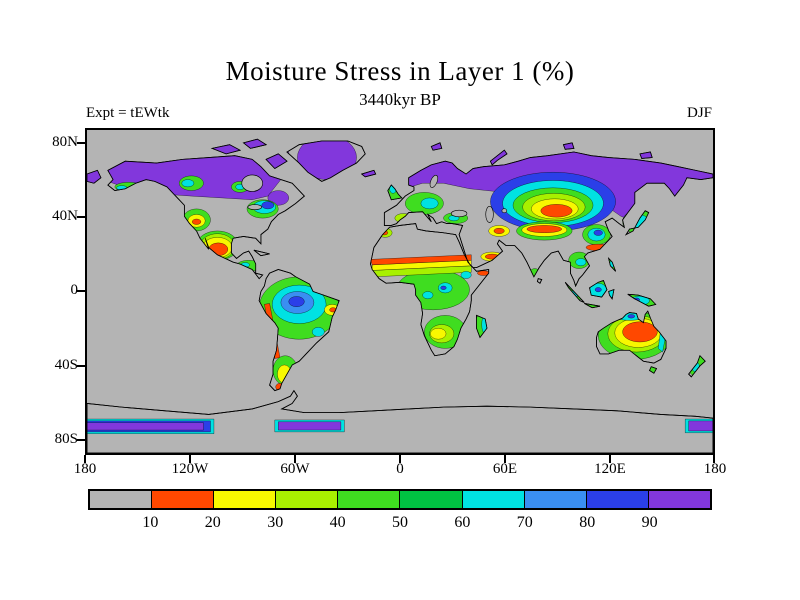 The width and height of the screenshot is (800, 600). Describe the element at coordinates (190, 469) in the screenshot. I see `x-axis-tick-label: 120W` at that location.